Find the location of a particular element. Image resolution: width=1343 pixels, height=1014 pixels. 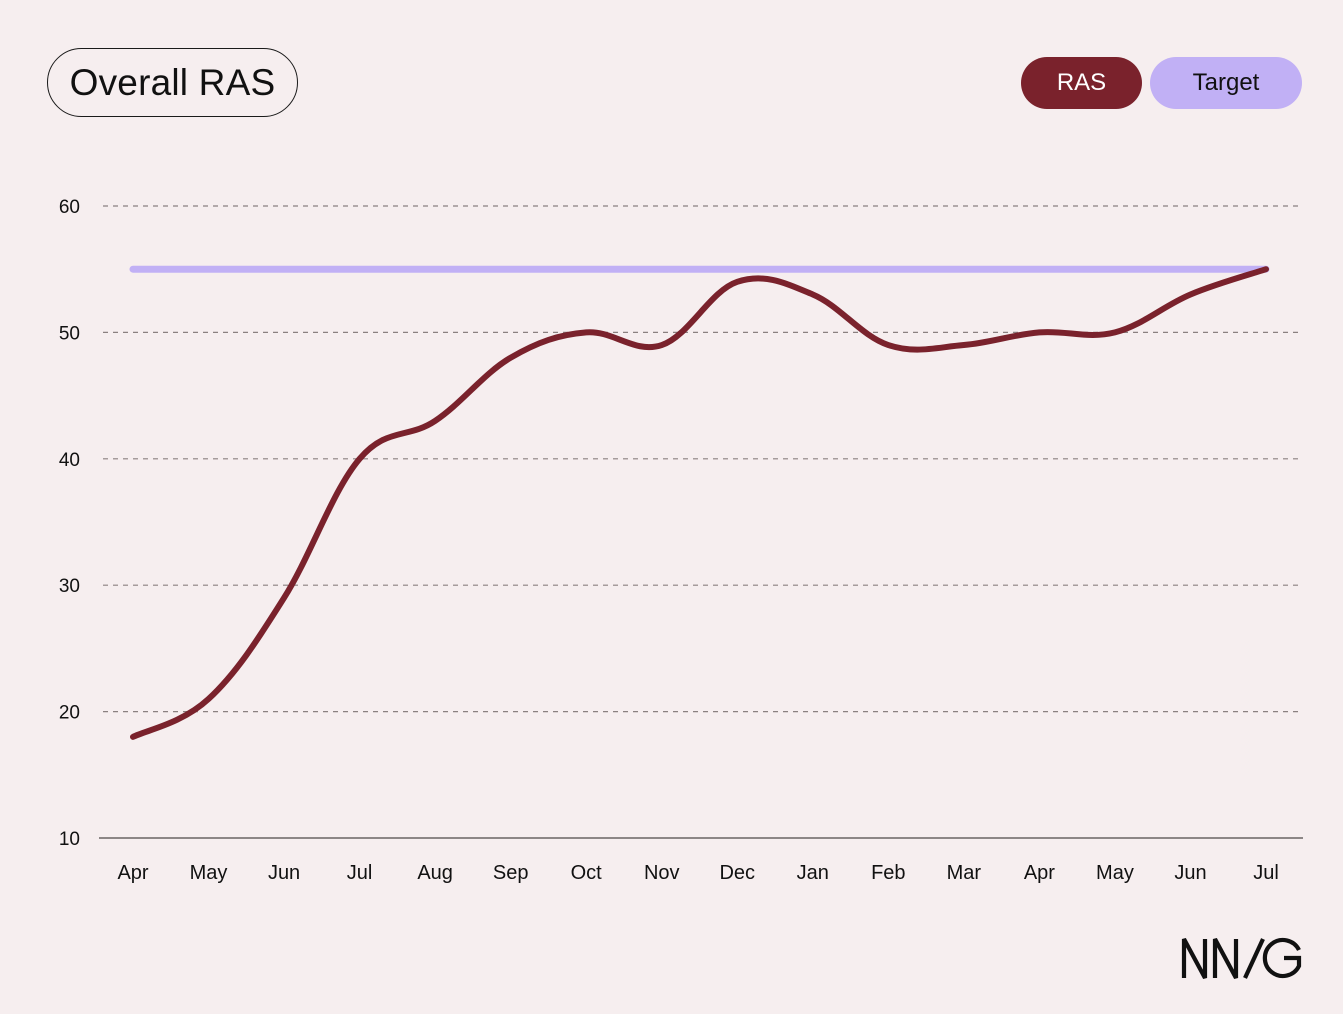

y-tick-label: 60 is located at coordinates (69, 207).